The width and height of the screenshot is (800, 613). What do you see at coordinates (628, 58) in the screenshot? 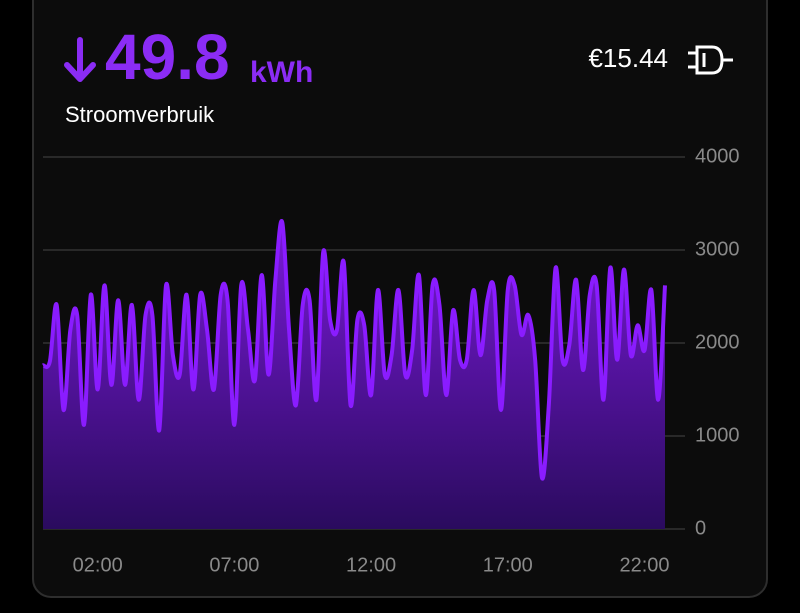
I see `cost: €15.44` at bounding box center [628, 58].